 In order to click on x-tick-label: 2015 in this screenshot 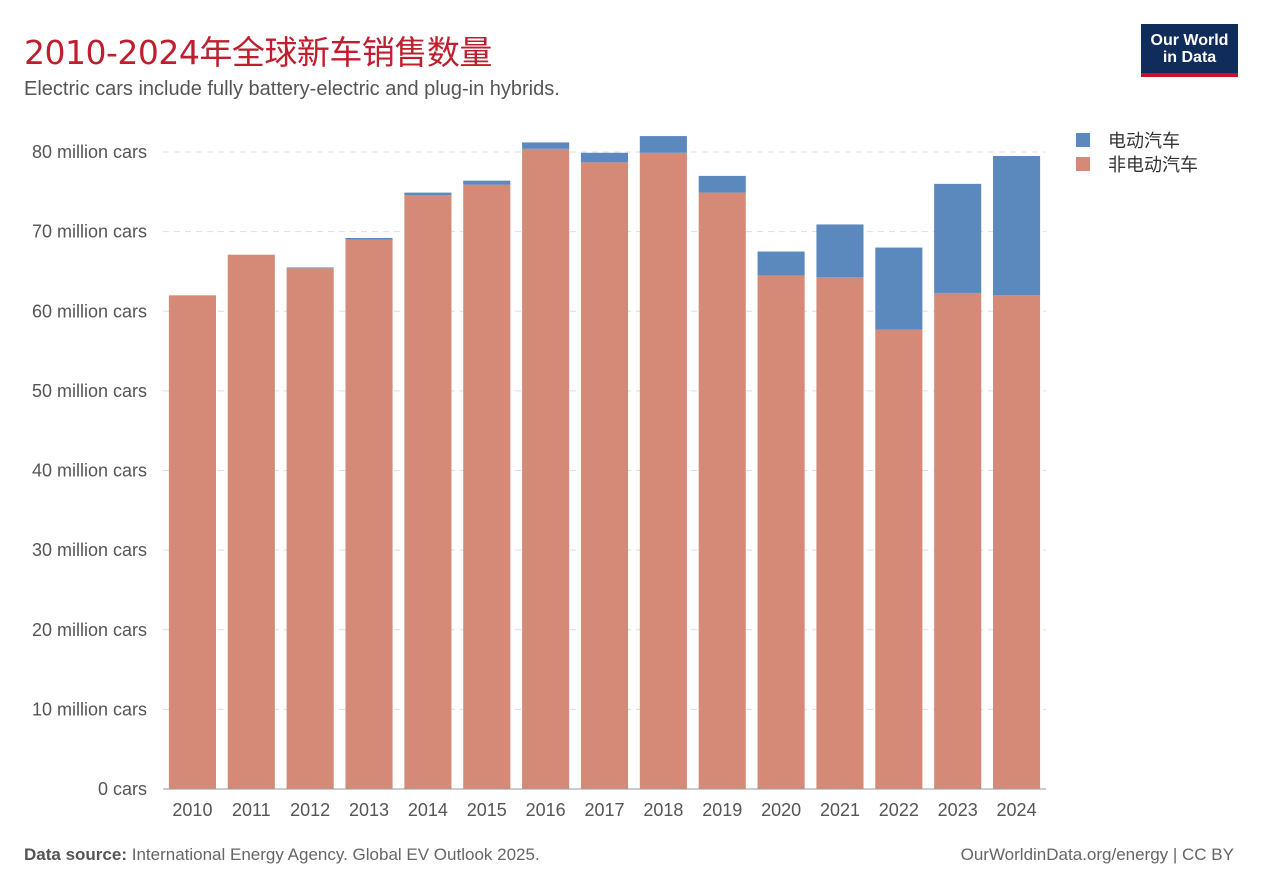, I will do `click(487, 810)`.